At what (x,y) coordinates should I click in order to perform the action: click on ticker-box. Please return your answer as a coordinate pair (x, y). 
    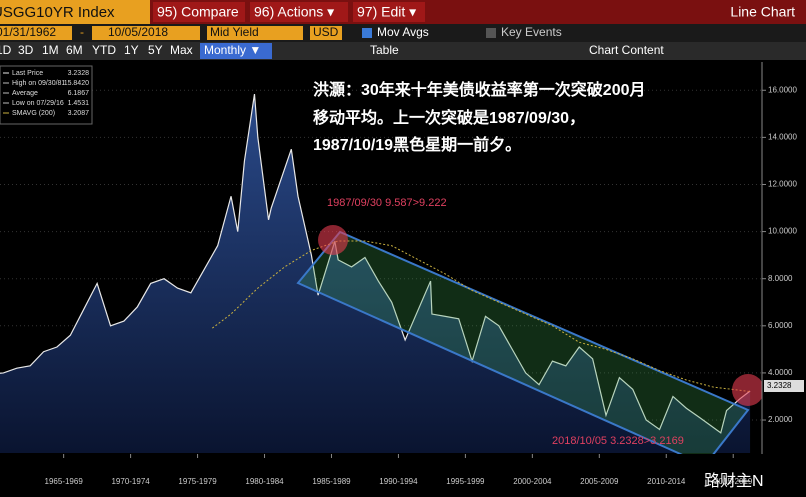
    Looking at the image, I should click on (75, 12).